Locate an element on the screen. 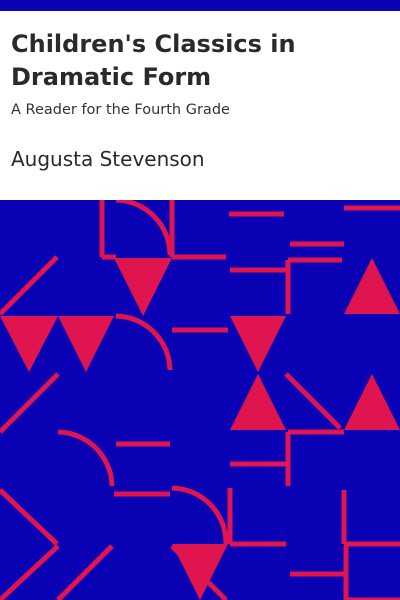 The width and height of the screenshot is (400, 600). top-bar-shape is located at coordinates (200, 5).